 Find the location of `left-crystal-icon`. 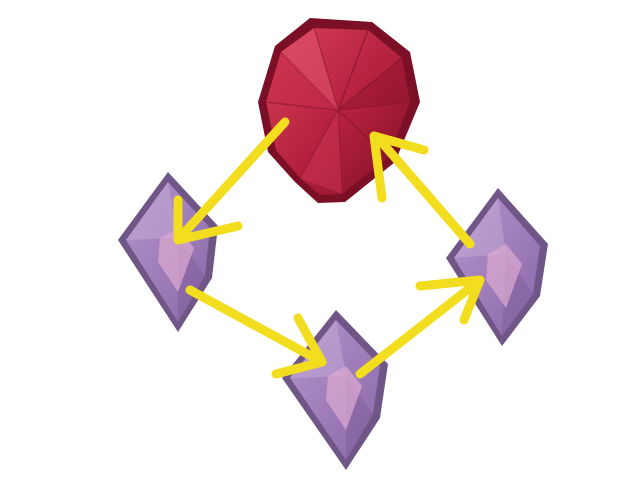

left-crystal-icon is located at coordinates (168, 252).